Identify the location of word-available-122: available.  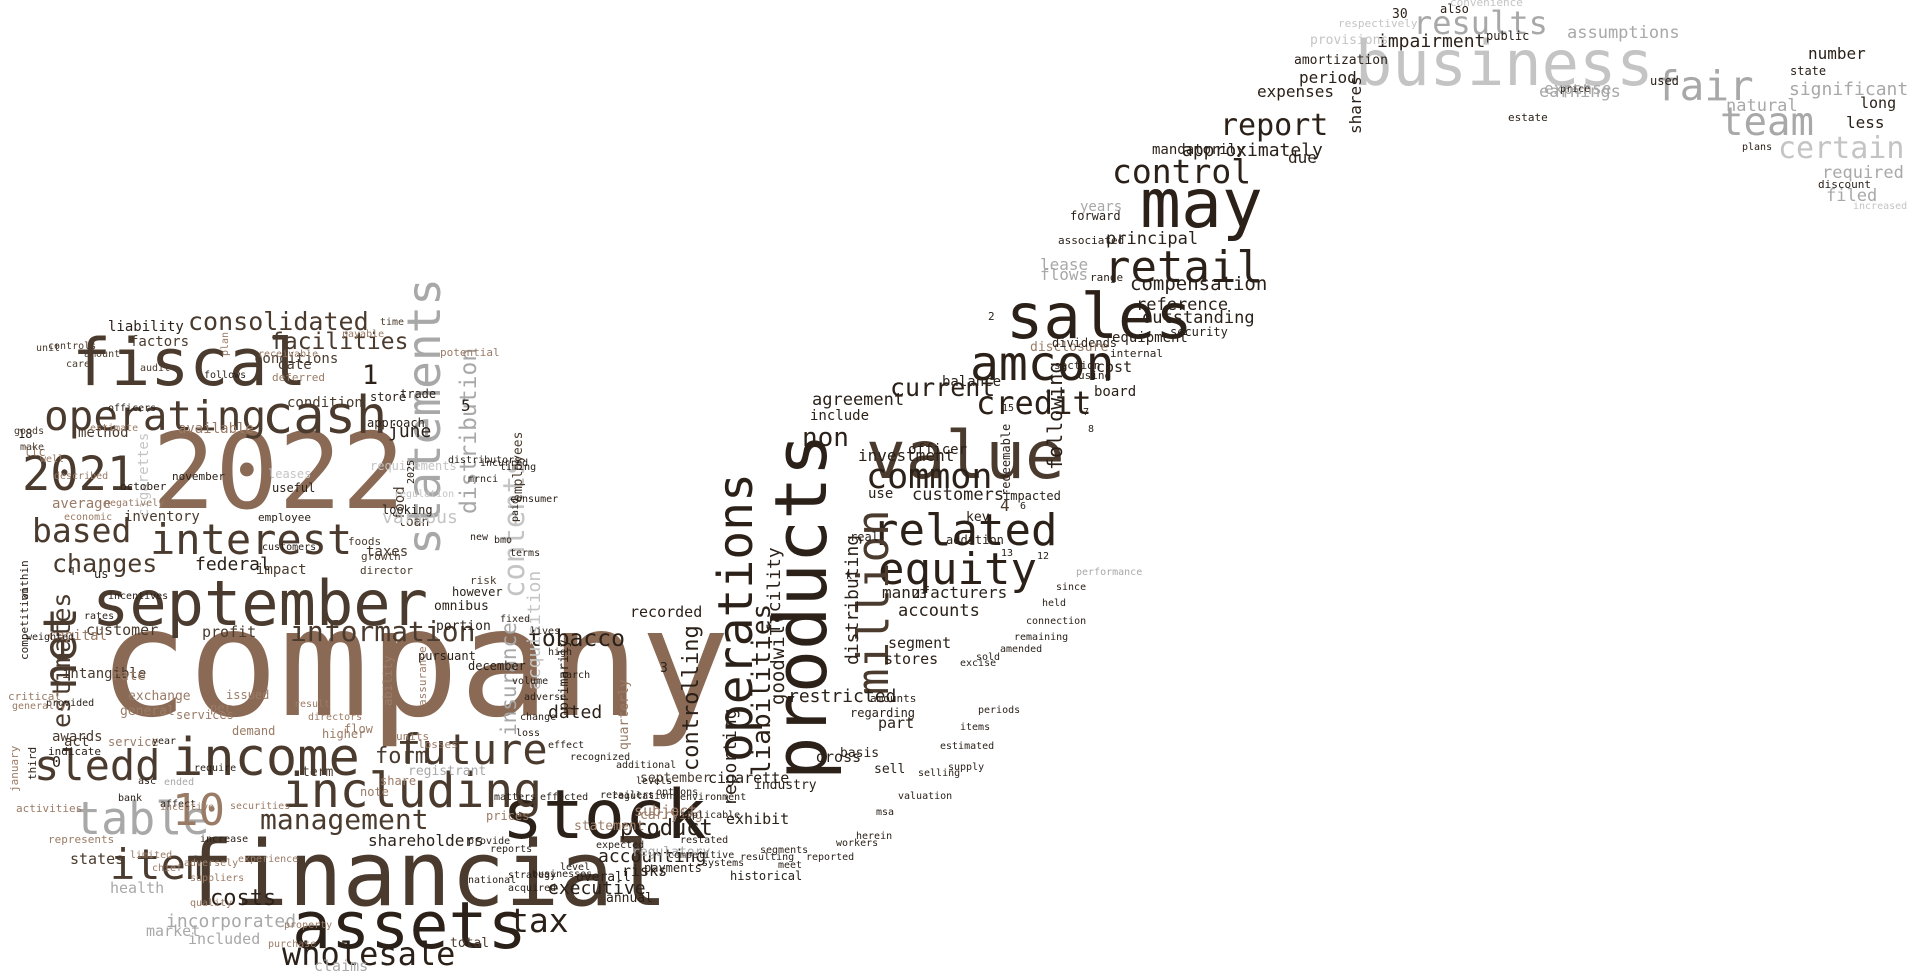
(216, 429).